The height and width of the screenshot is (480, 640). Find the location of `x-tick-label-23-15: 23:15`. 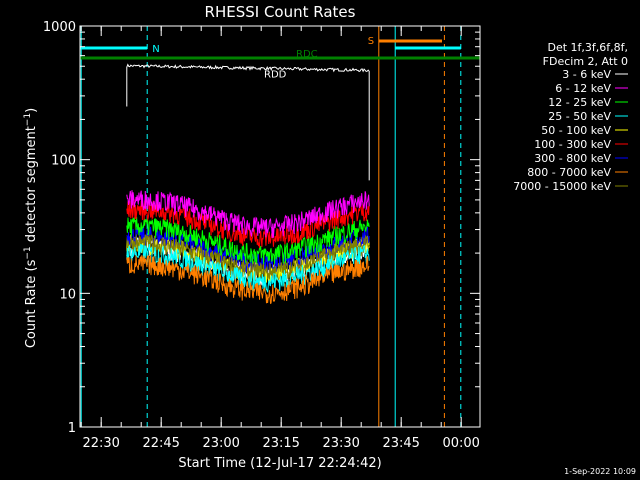

x-tick-label-23-15: 23:15 is located at coordinates (280, 443).